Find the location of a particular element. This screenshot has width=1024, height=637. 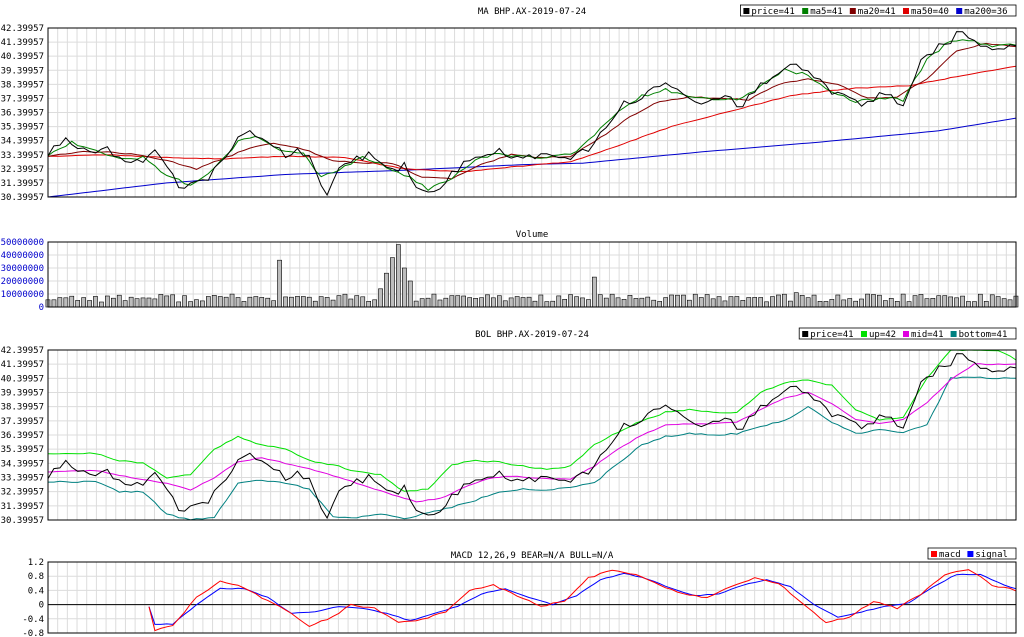

ma-y-tick-label: 32.39957 is located at coordinates (22, 170).